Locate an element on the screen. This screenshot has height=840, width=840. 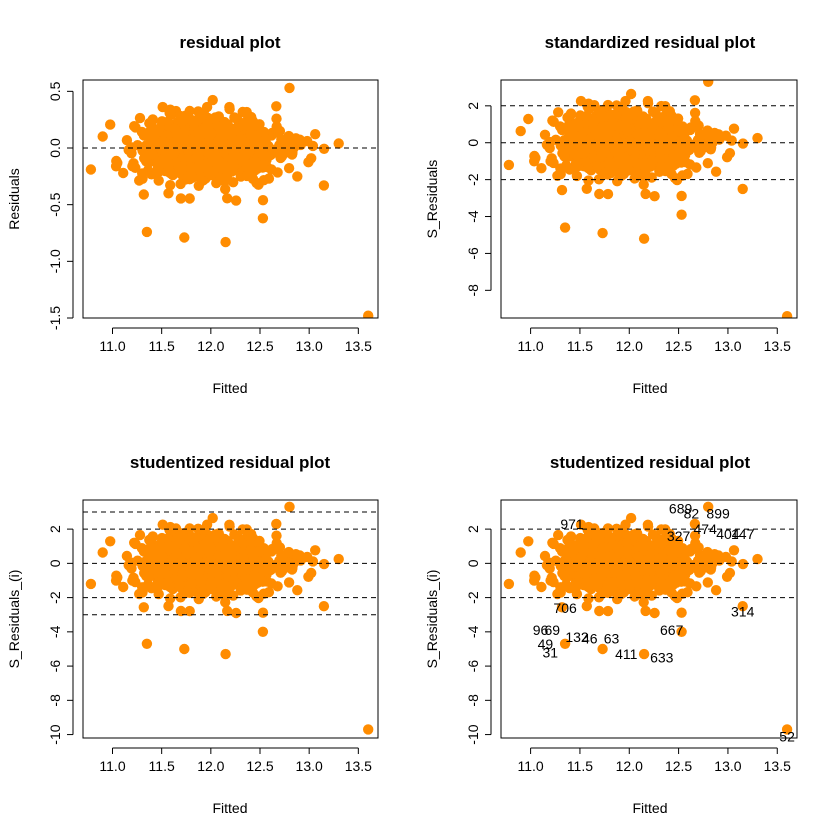
point-label: 46 is located at coordinates (590, 639).